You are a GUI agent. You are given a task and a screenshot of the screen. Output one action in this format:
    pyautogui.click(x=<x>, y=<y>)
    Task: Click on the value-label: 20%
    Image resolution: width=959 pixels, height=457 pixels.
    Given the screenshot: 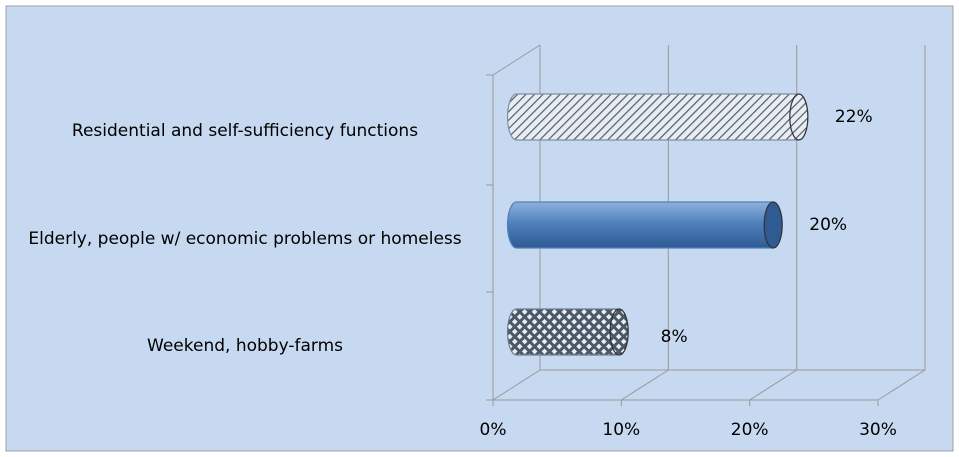 What is the action you would take?
    pyautogui.click(x=828, y=225)
    